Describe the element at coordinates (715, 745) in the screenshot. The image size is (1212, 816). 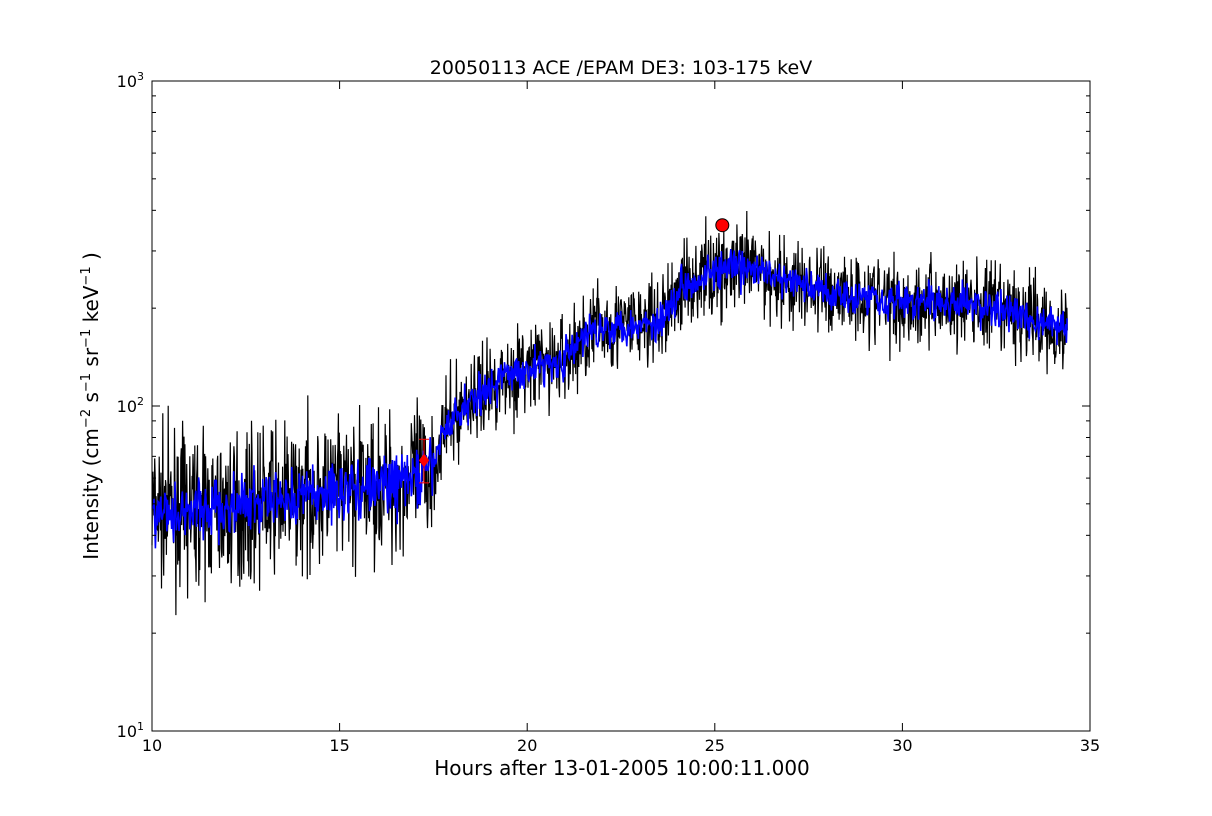
I see `x-tick-label: 25` at that location.